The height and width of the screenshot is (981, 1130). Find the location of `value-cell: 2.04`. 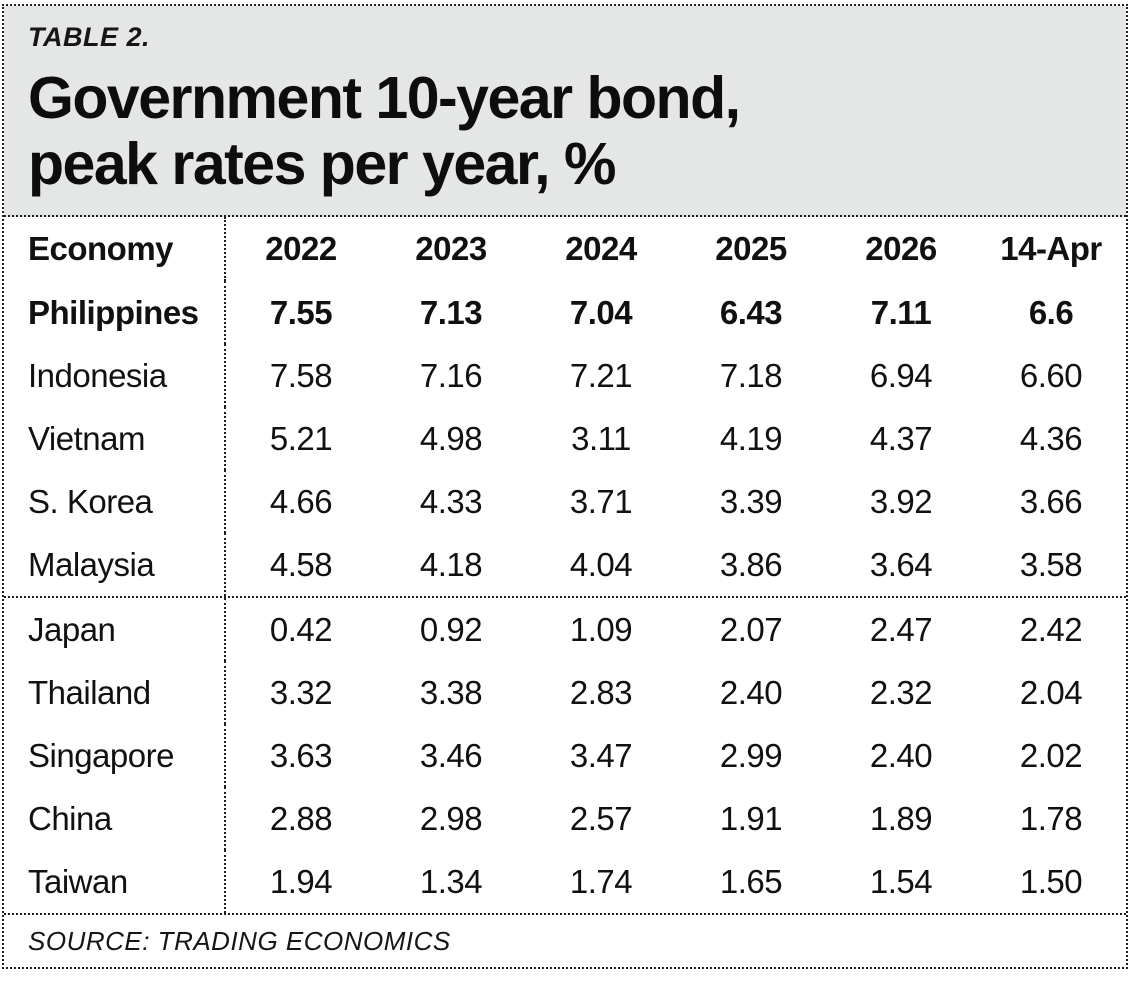

value-cell: 2.04 is located at coordinates (1051, 692).